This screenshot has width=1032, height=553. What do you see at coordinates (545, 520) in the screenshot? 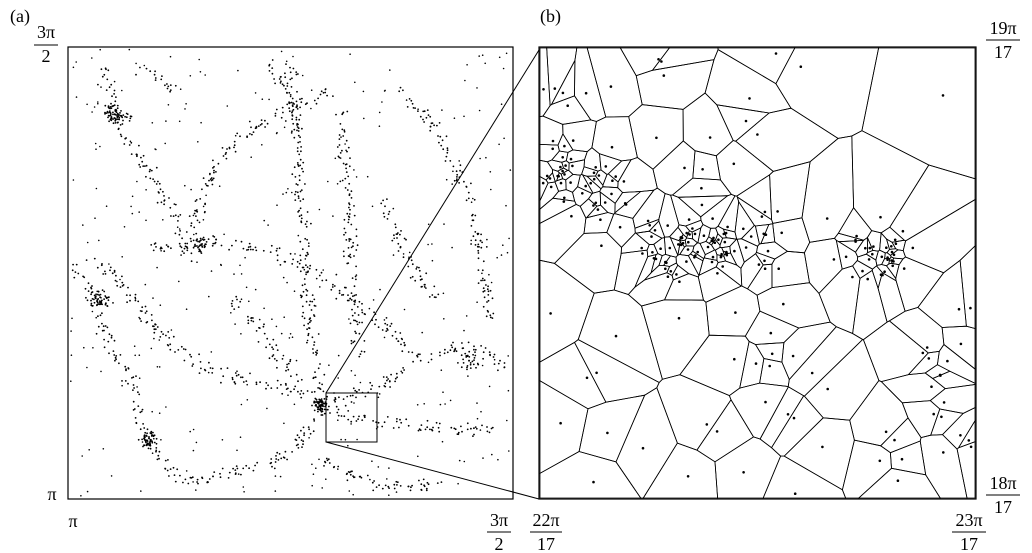
I see `panel-b-xtick-left-numerator: 22π` at bounding box center [545, 520].